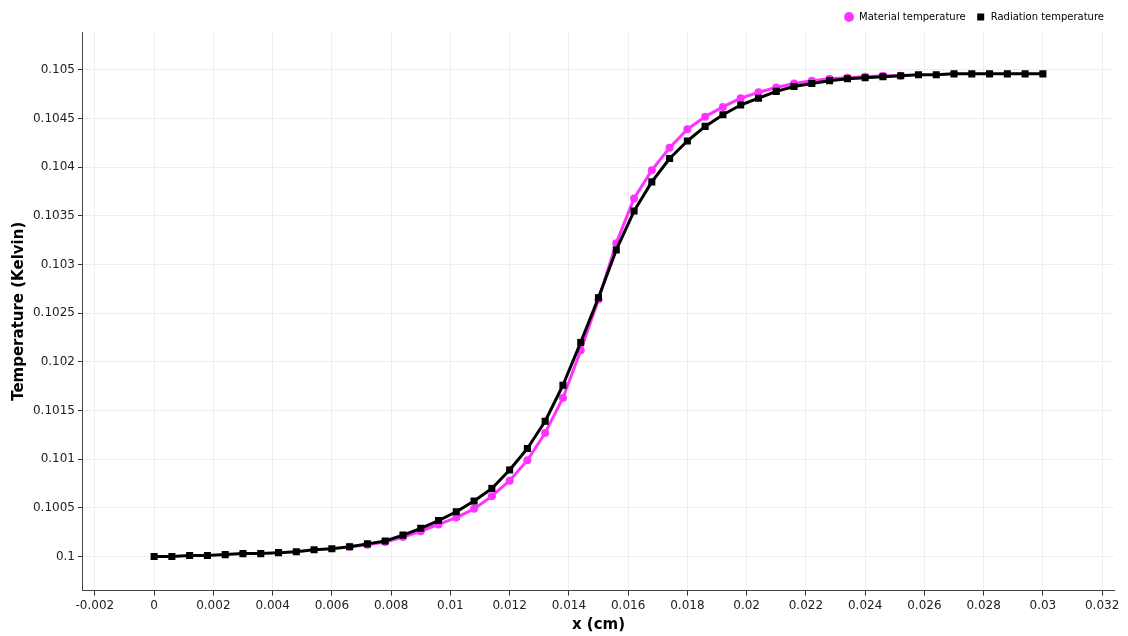 The width and height of the screenshot is (1128, 636). Describe the element at coordinates (57, 166) in the screenshot. I see `y-tick-label: 0.104` at that location.